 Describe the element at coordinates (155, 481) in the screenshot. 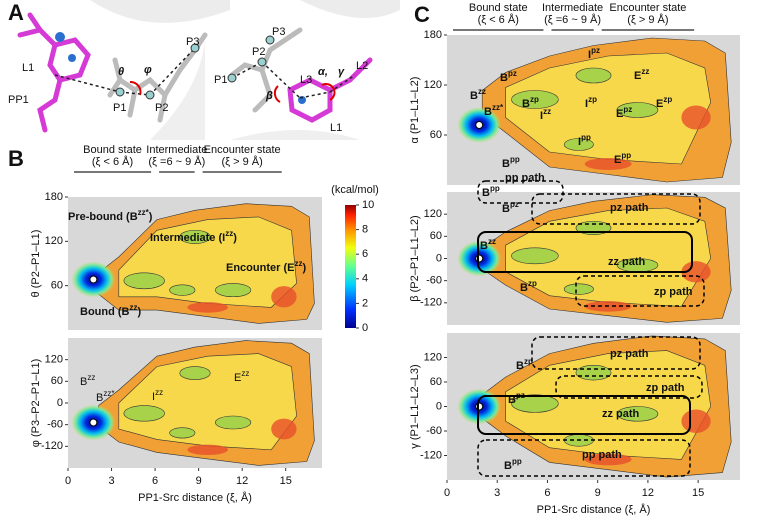

I see `x-tick-label: 6` at that location.